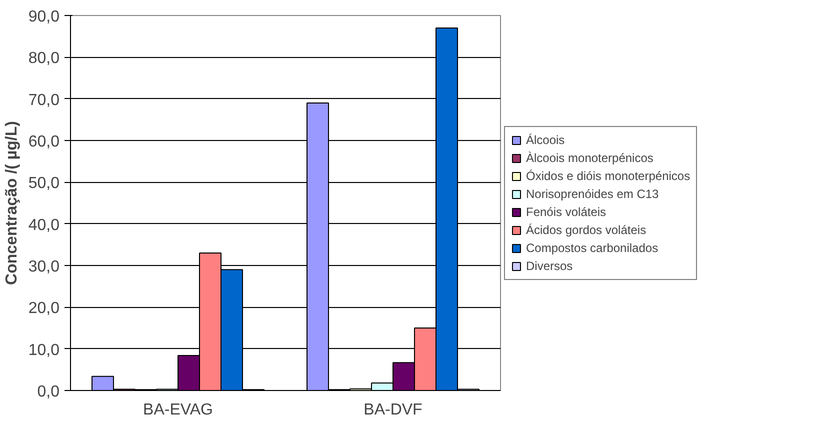 This screenshot has width=836, height=436. I want to click on legend-label: Ácidos gordos voláteis, so click(586, 229).